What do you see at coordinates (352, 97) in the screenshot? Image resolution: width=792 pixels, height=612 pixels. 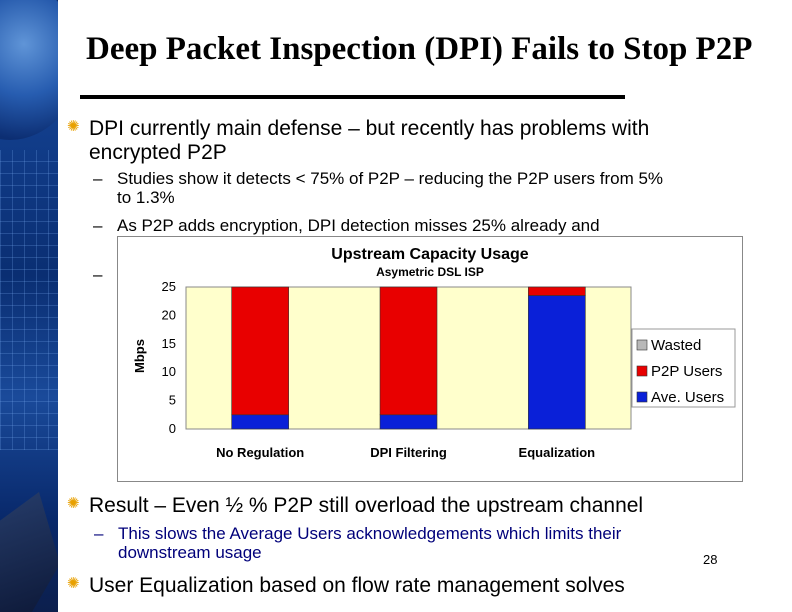 I see `title-underline` at bounding box center [352, 97].